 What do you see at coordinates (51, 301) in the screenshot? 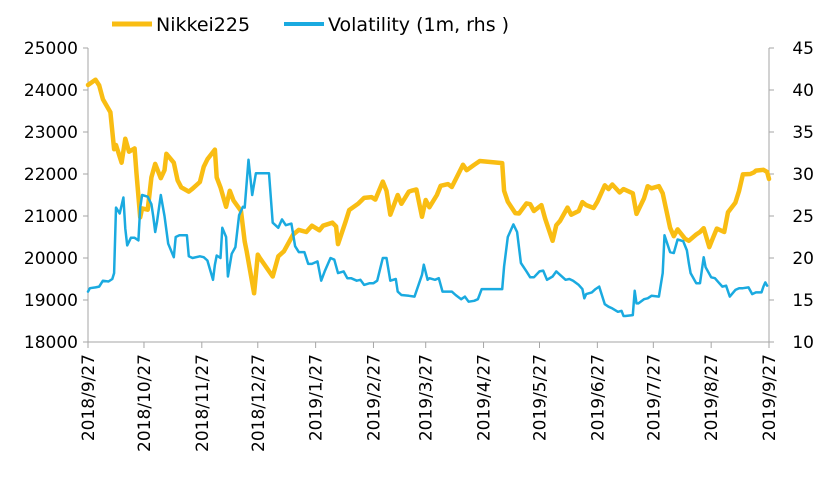
I see `y-tick-label: 19000` at bounding box center [51, 301].